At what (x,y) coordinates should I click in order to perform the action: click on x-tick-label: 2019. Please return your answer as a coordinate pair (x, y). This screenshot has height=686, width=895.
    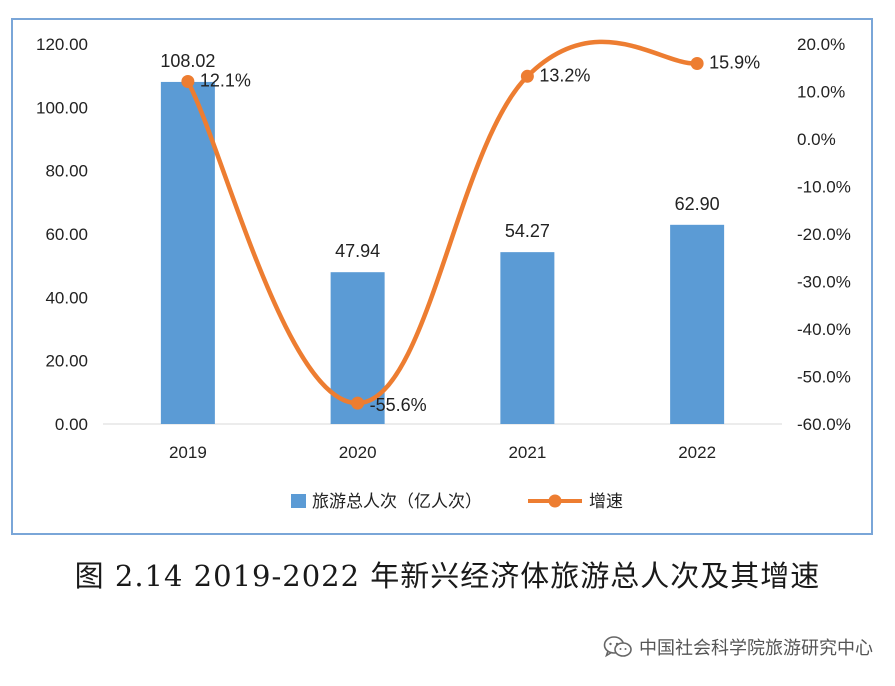
    Looking at the image, I should click on (188, 452).